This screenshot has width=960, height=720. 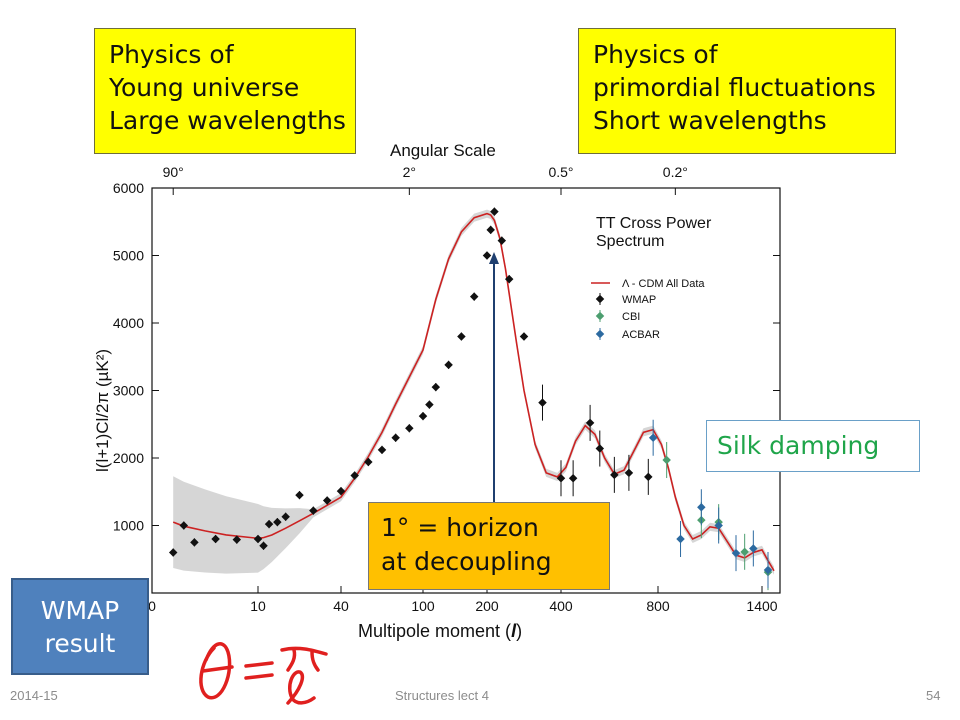 I want to click on footer-page-number: 54, so click(x=933, y=695).